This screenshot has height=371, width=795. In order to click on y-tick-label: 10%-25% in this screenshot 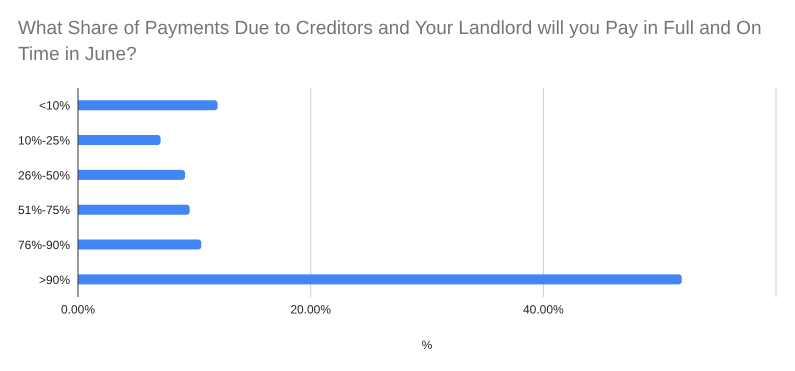, I will do `click(44, 141)`.